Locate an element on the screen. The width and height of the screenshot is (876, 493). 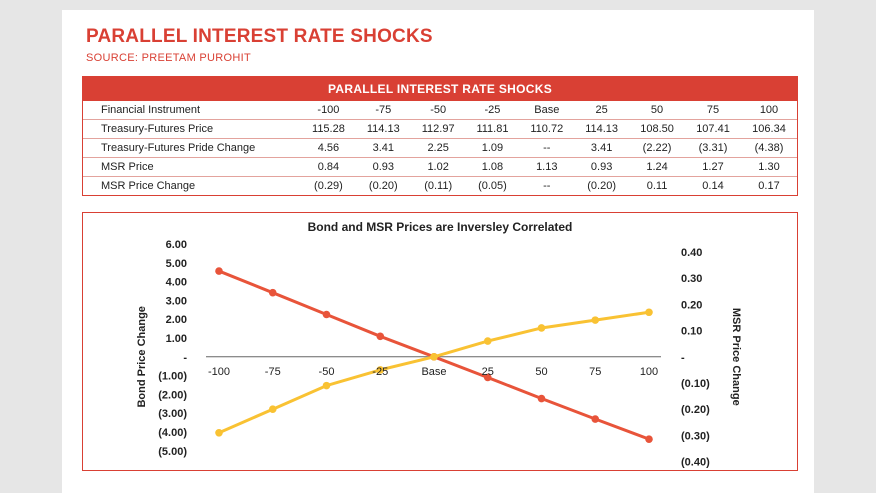
table-cell: 0.17 is located at coordinates (769, 186).